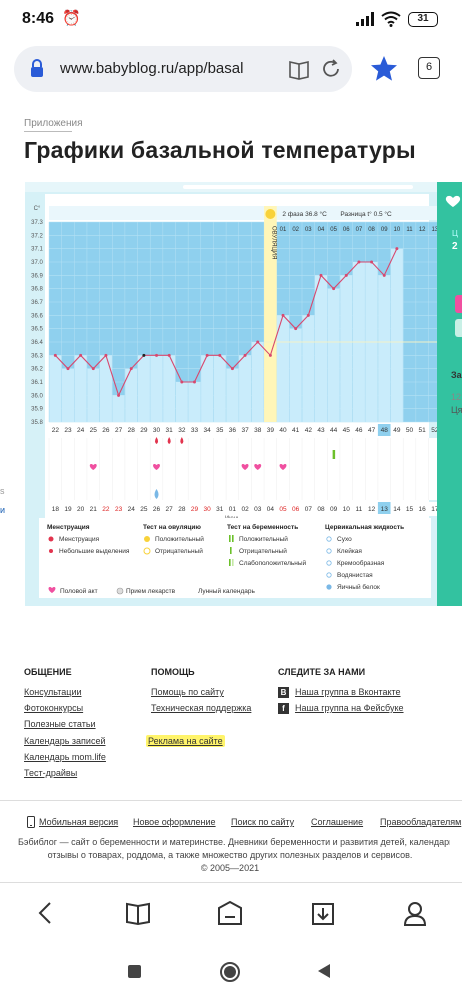 The width and height of the screenshot is (462, 1000). I want to click on symptoms-grid, so click(243, 469).